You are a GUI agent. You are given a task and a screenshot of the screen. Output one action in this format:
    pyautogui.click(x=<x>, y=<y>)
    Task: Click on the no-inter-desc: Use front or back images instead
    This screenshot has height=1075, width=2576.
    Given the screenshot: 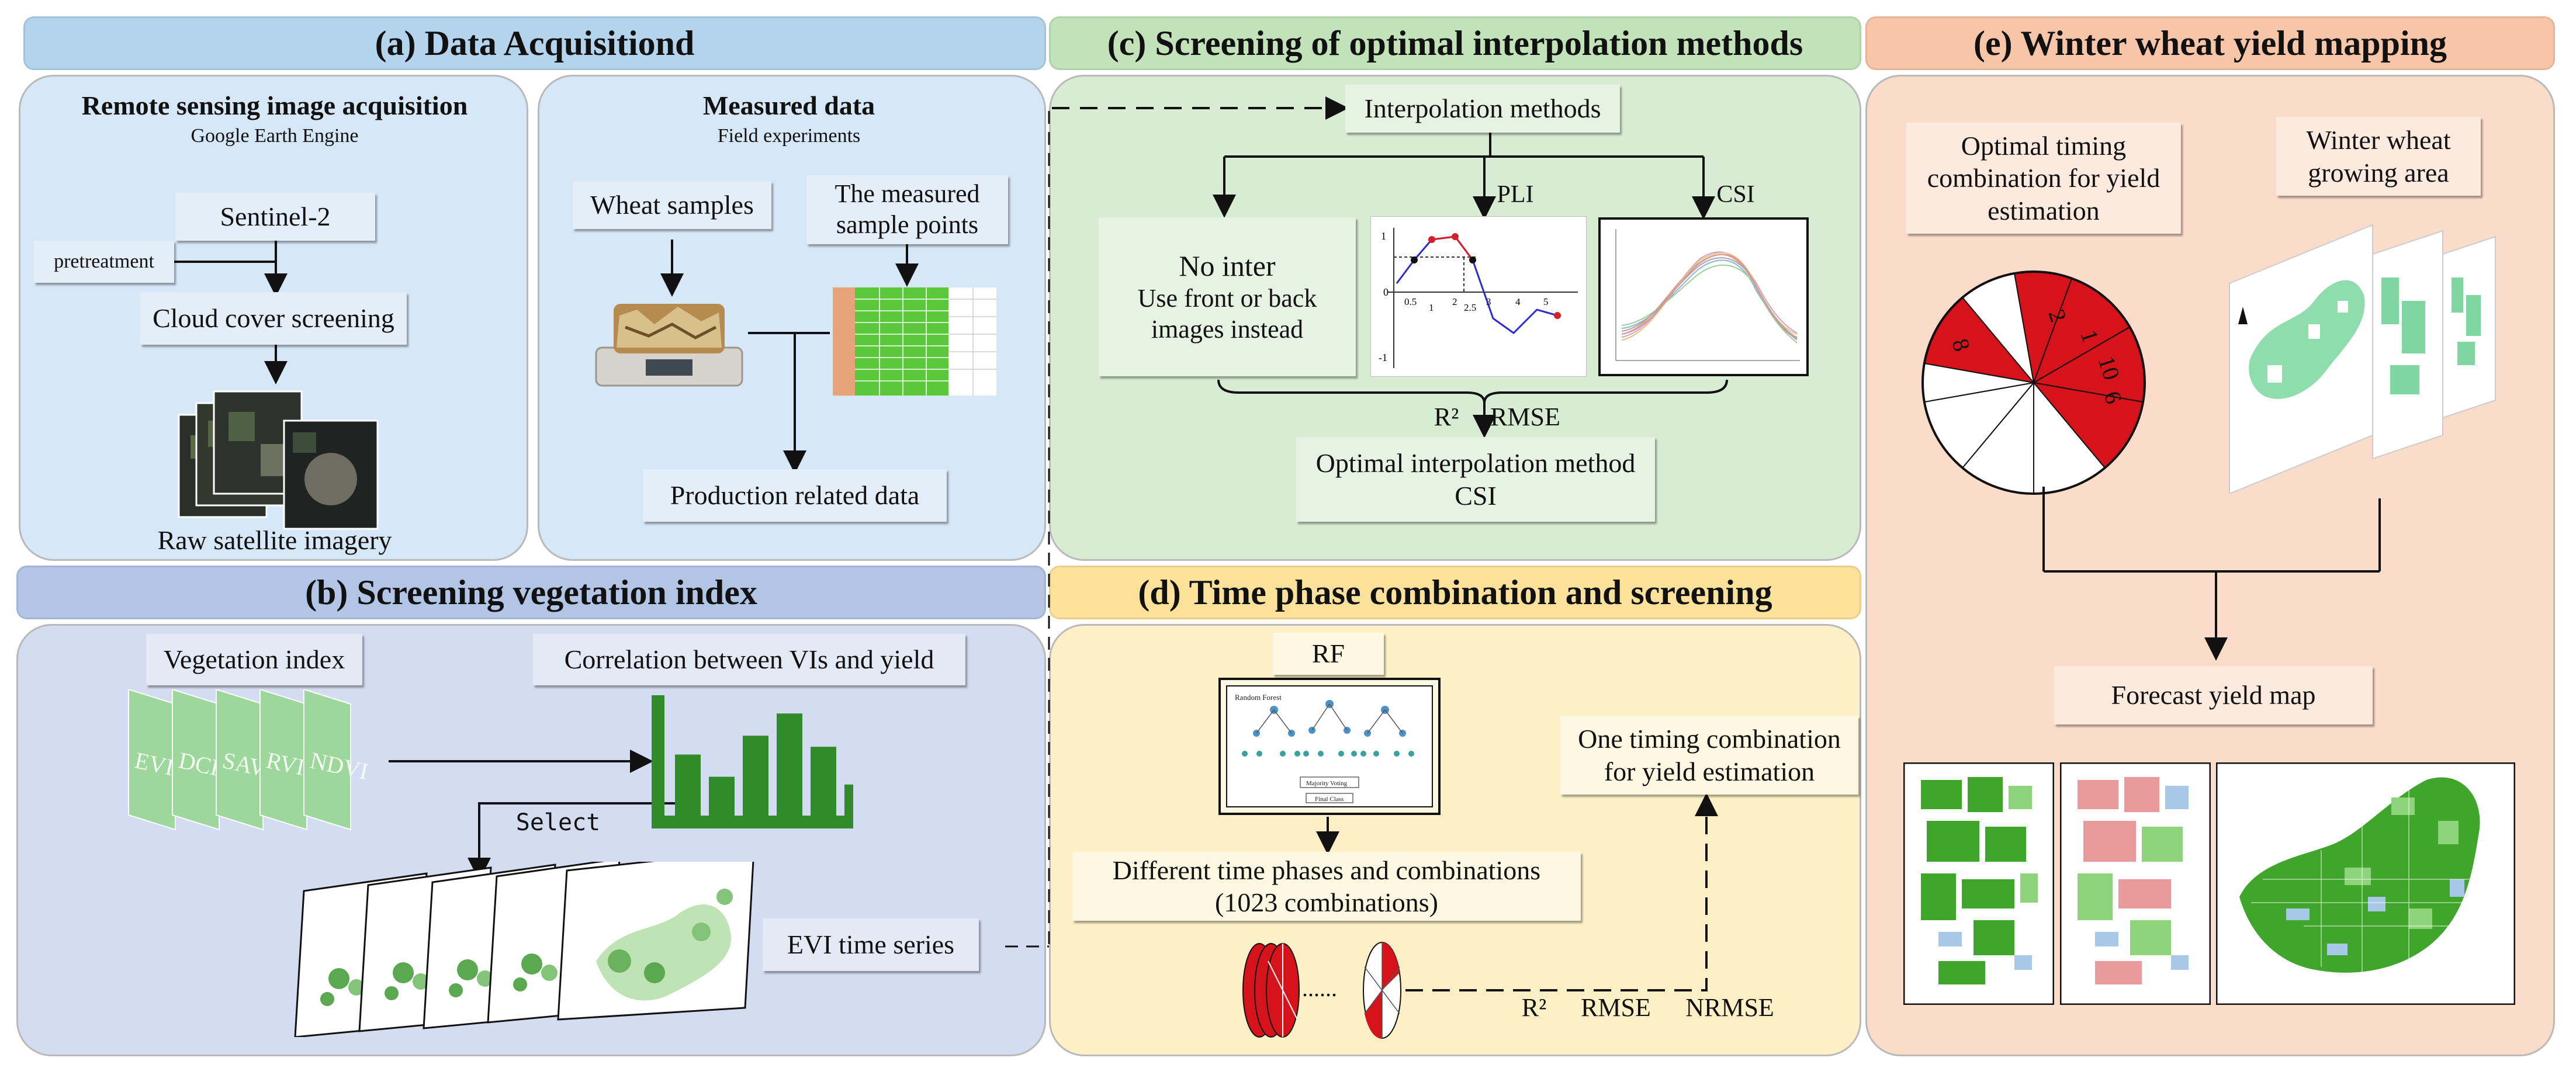 What is the action you would take?
    pyautogui.click(x=1227, y=314)
    